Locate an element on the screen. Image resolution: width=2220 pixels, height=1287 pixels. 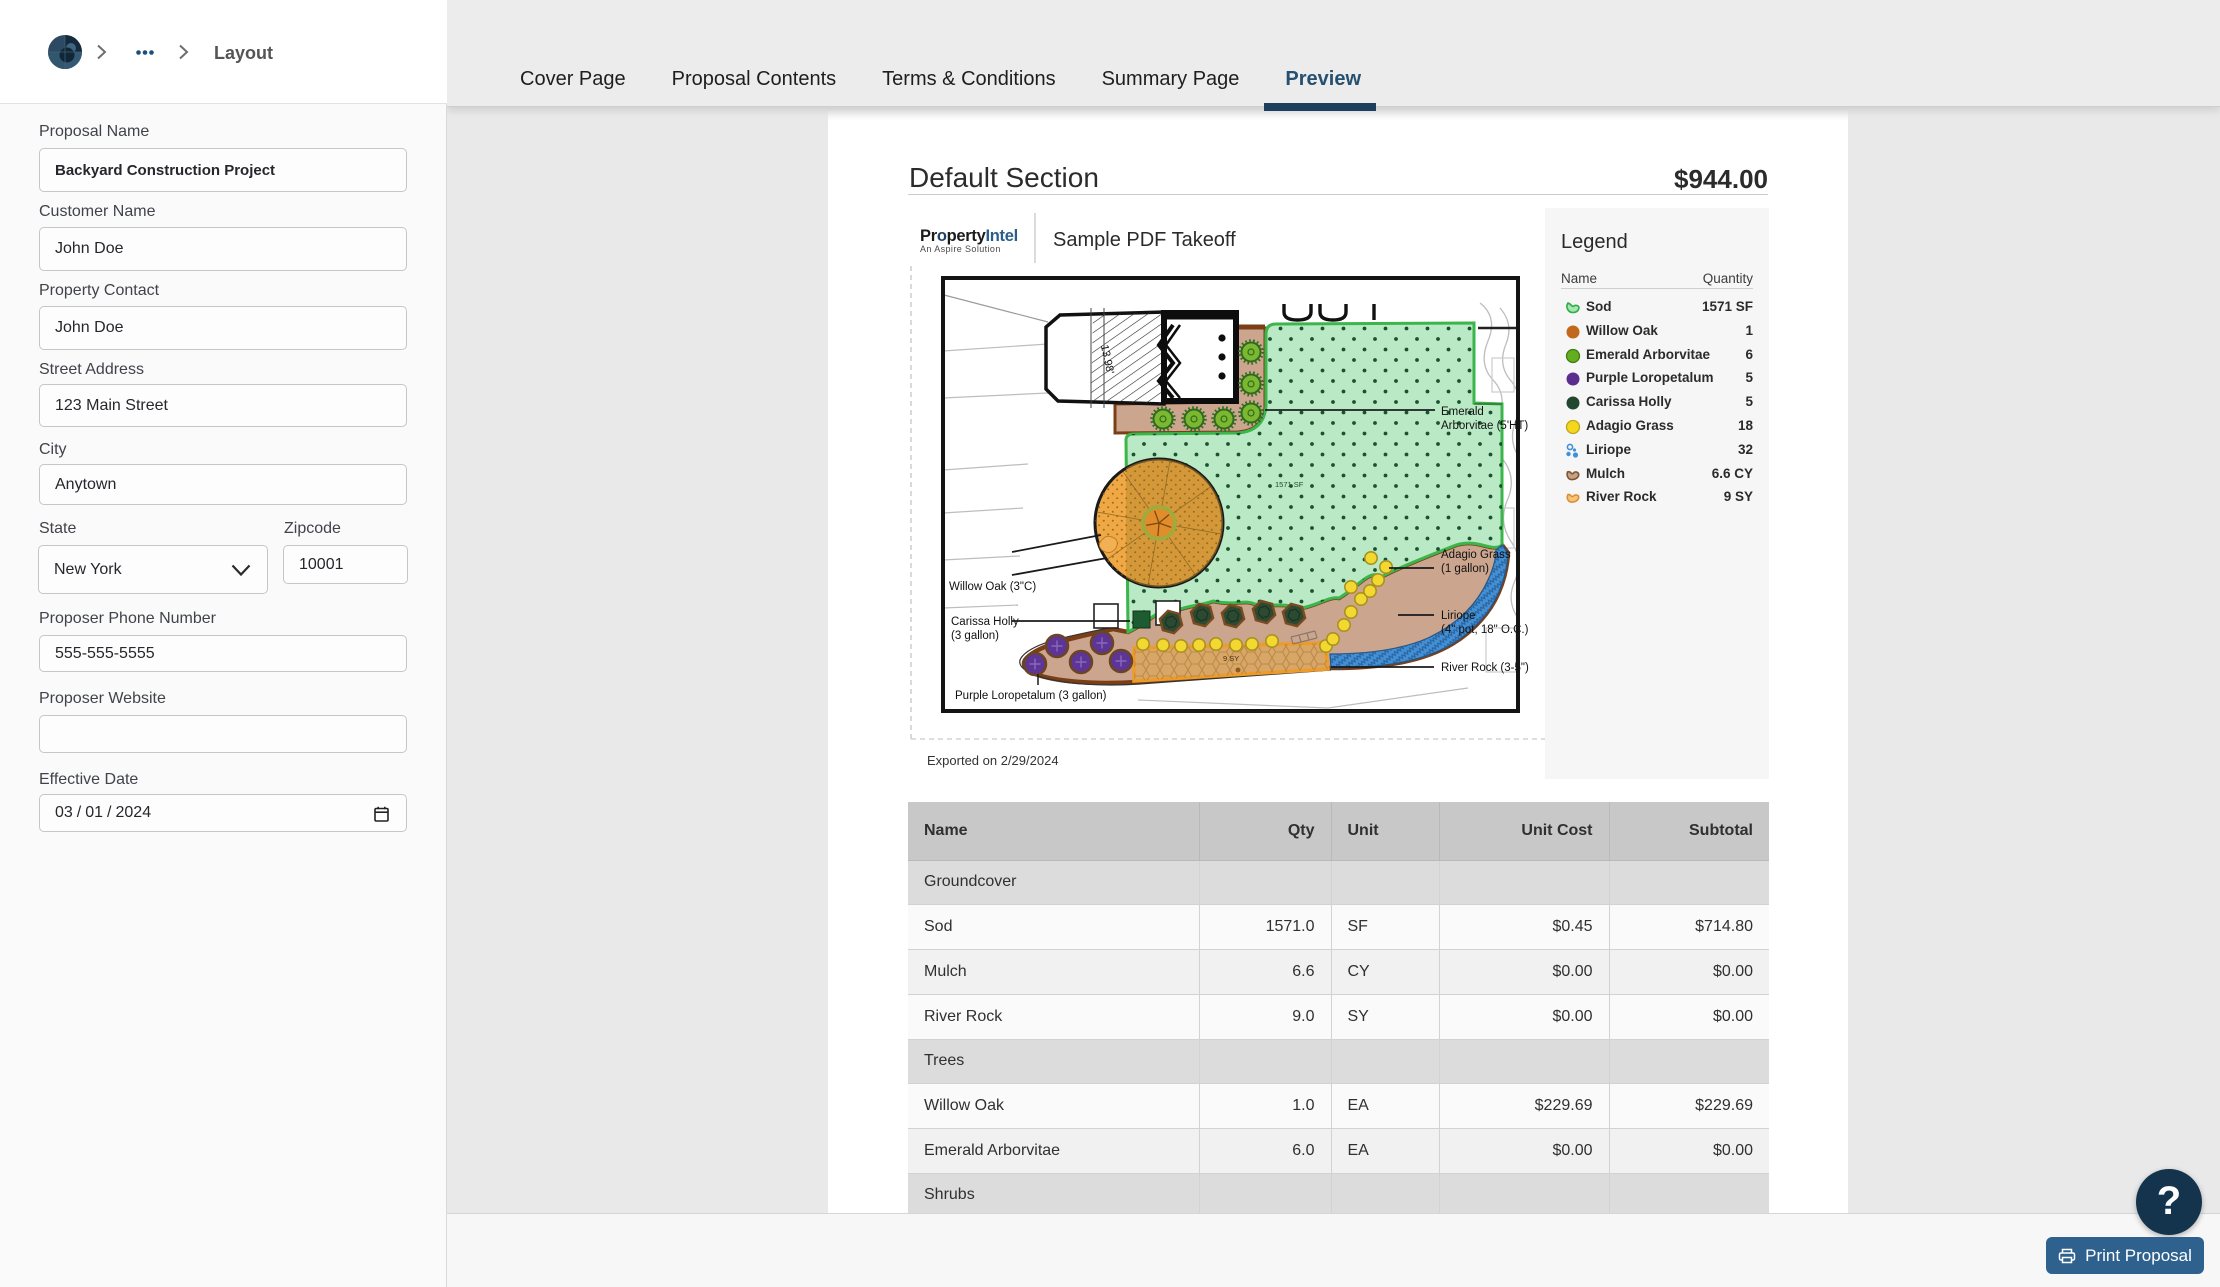
svg-text: Exported on 2/29/2024 is located at coordinates (993, 760).